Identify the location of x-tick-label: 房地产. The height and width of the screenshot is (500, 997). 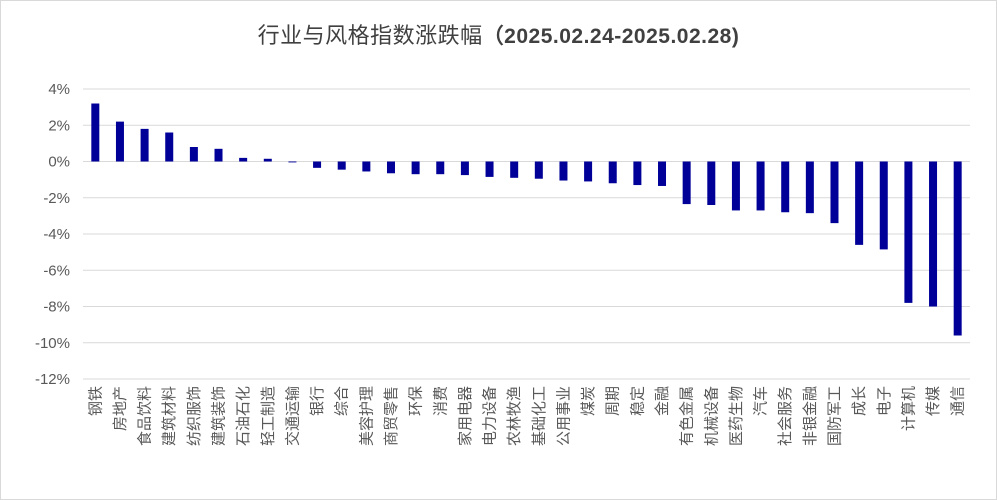
(120, 408).